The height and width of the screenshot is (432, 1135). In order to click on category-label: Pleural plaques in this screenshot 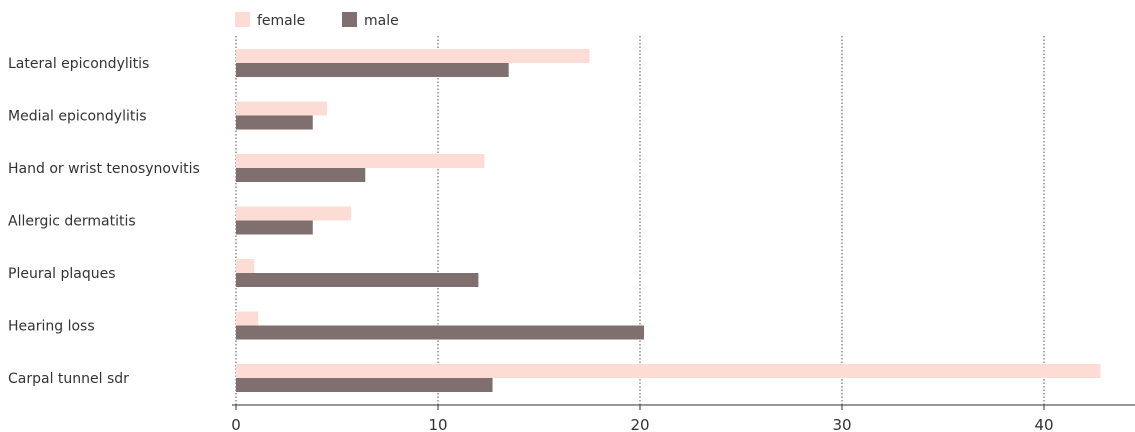, I will do `click(62, 274)`.